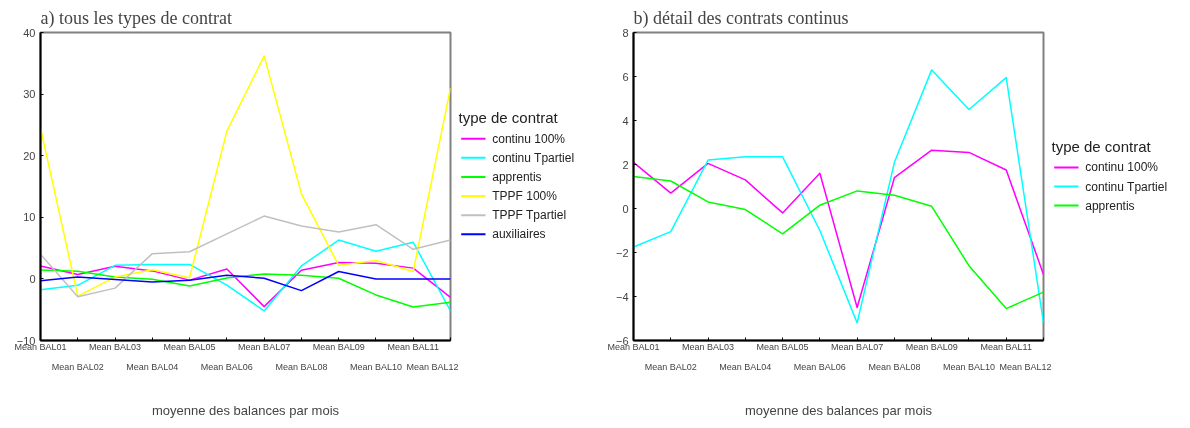 The height and width of the screenshot is (428, 1190). Describe the element at coordinates (29, 155) in the screenshot. I see `y-tick-label: 20` at that location.